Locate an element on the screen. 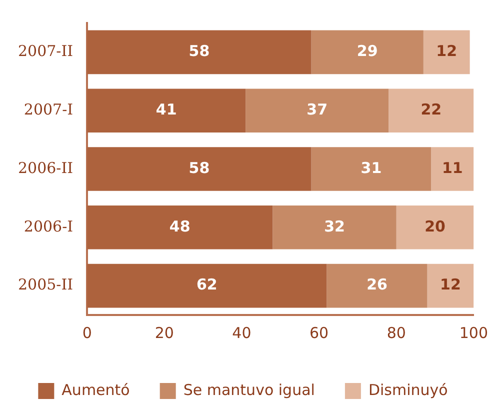 The image size is (498, 411). data-label: 22 is located at coordinates (431, 109).